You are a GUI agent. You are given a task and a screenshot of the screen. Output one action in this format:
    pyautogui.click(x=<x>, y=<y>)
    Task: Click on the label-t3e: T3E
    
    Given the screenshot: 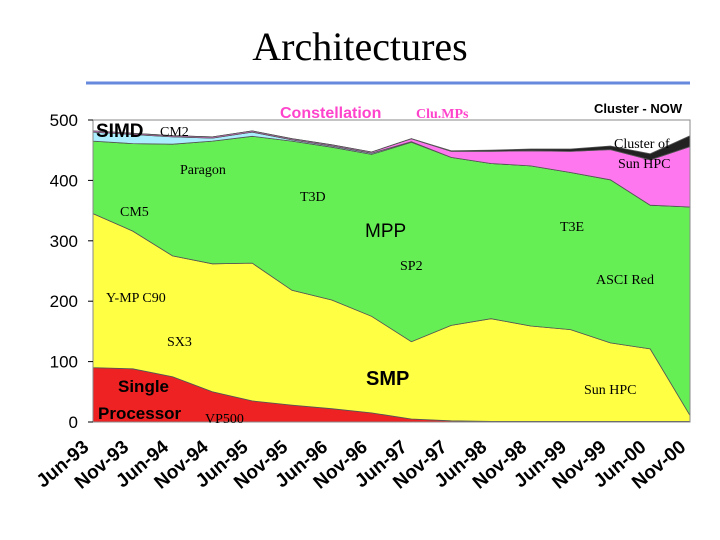 What is the action you would take?
    pyautogui.click(x=572, y=227)
    